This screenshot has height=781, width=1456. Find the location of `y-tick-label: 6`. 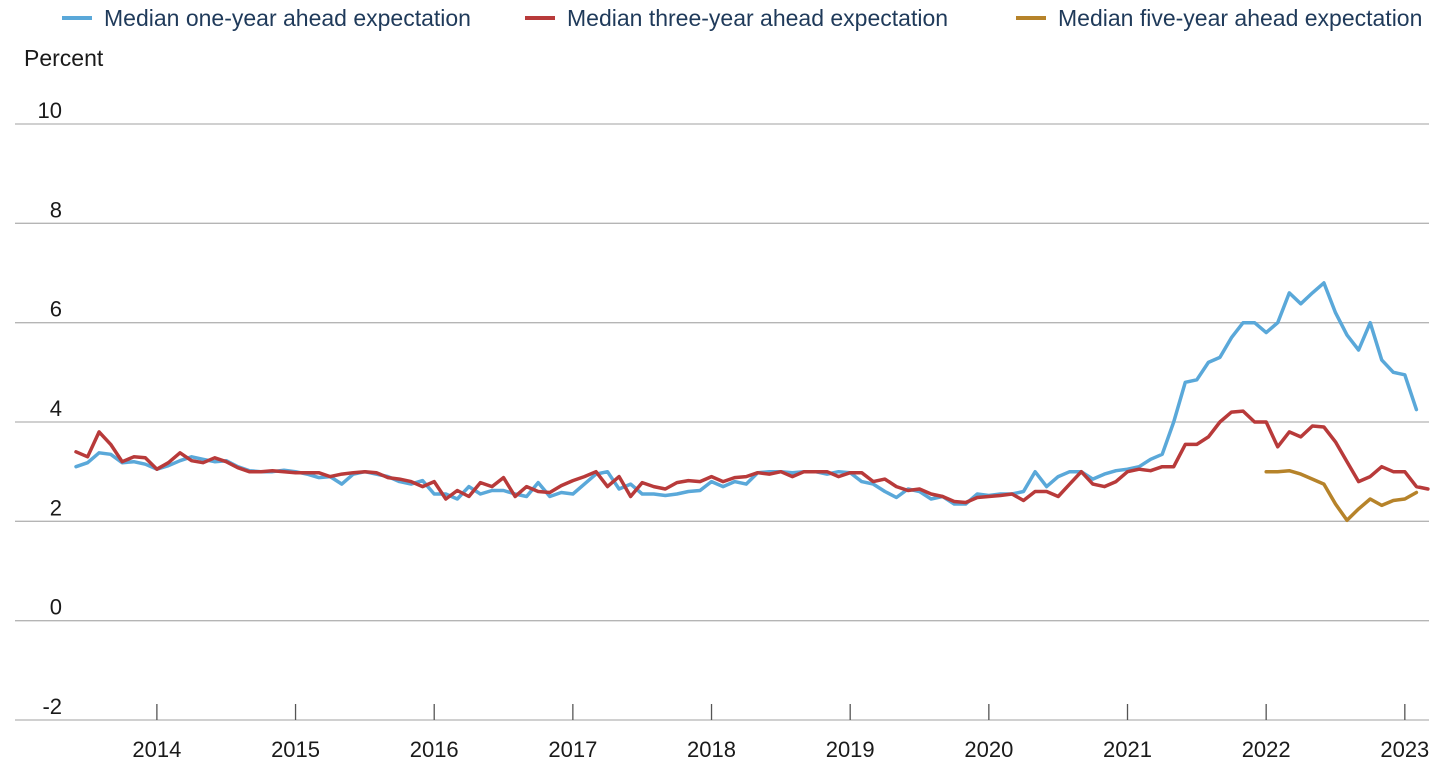

y-tick-label: 6 is located at coordinates (56, 309).